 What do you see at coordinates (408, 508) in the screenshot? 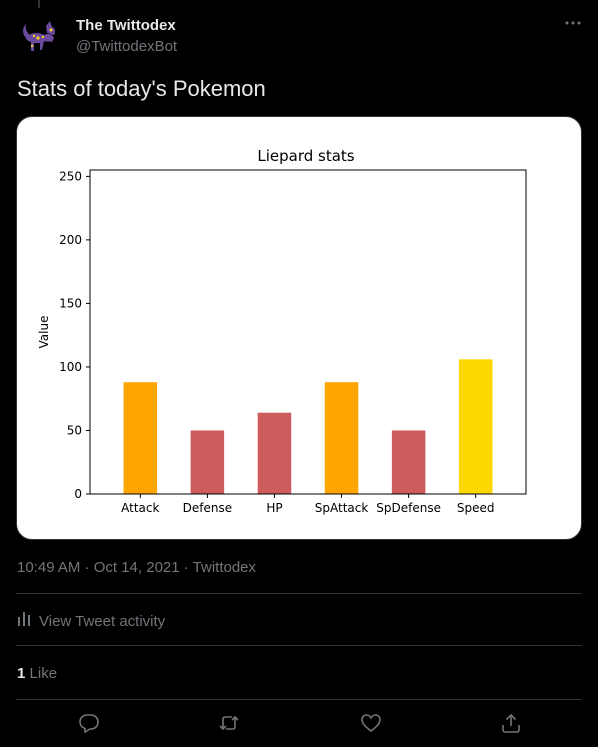
I see `x-tick-label: SpDefense` at bounding box center [408, 508].